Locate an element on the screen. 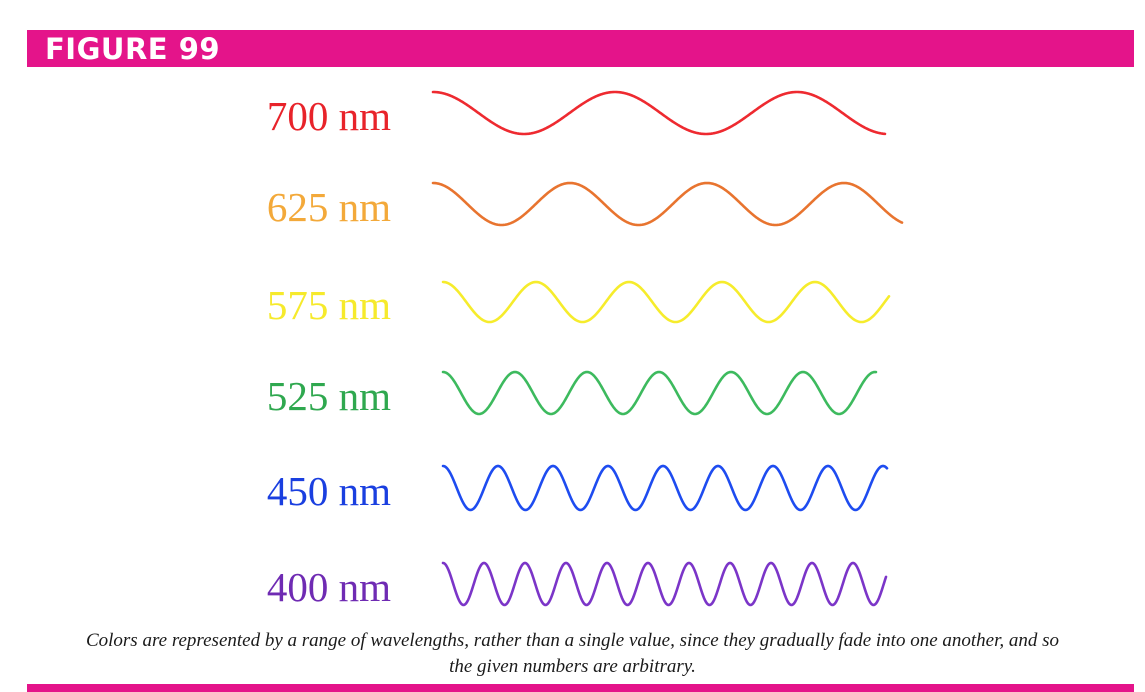  wave-row-450: 450 nm is located at coordinates (578, 489).